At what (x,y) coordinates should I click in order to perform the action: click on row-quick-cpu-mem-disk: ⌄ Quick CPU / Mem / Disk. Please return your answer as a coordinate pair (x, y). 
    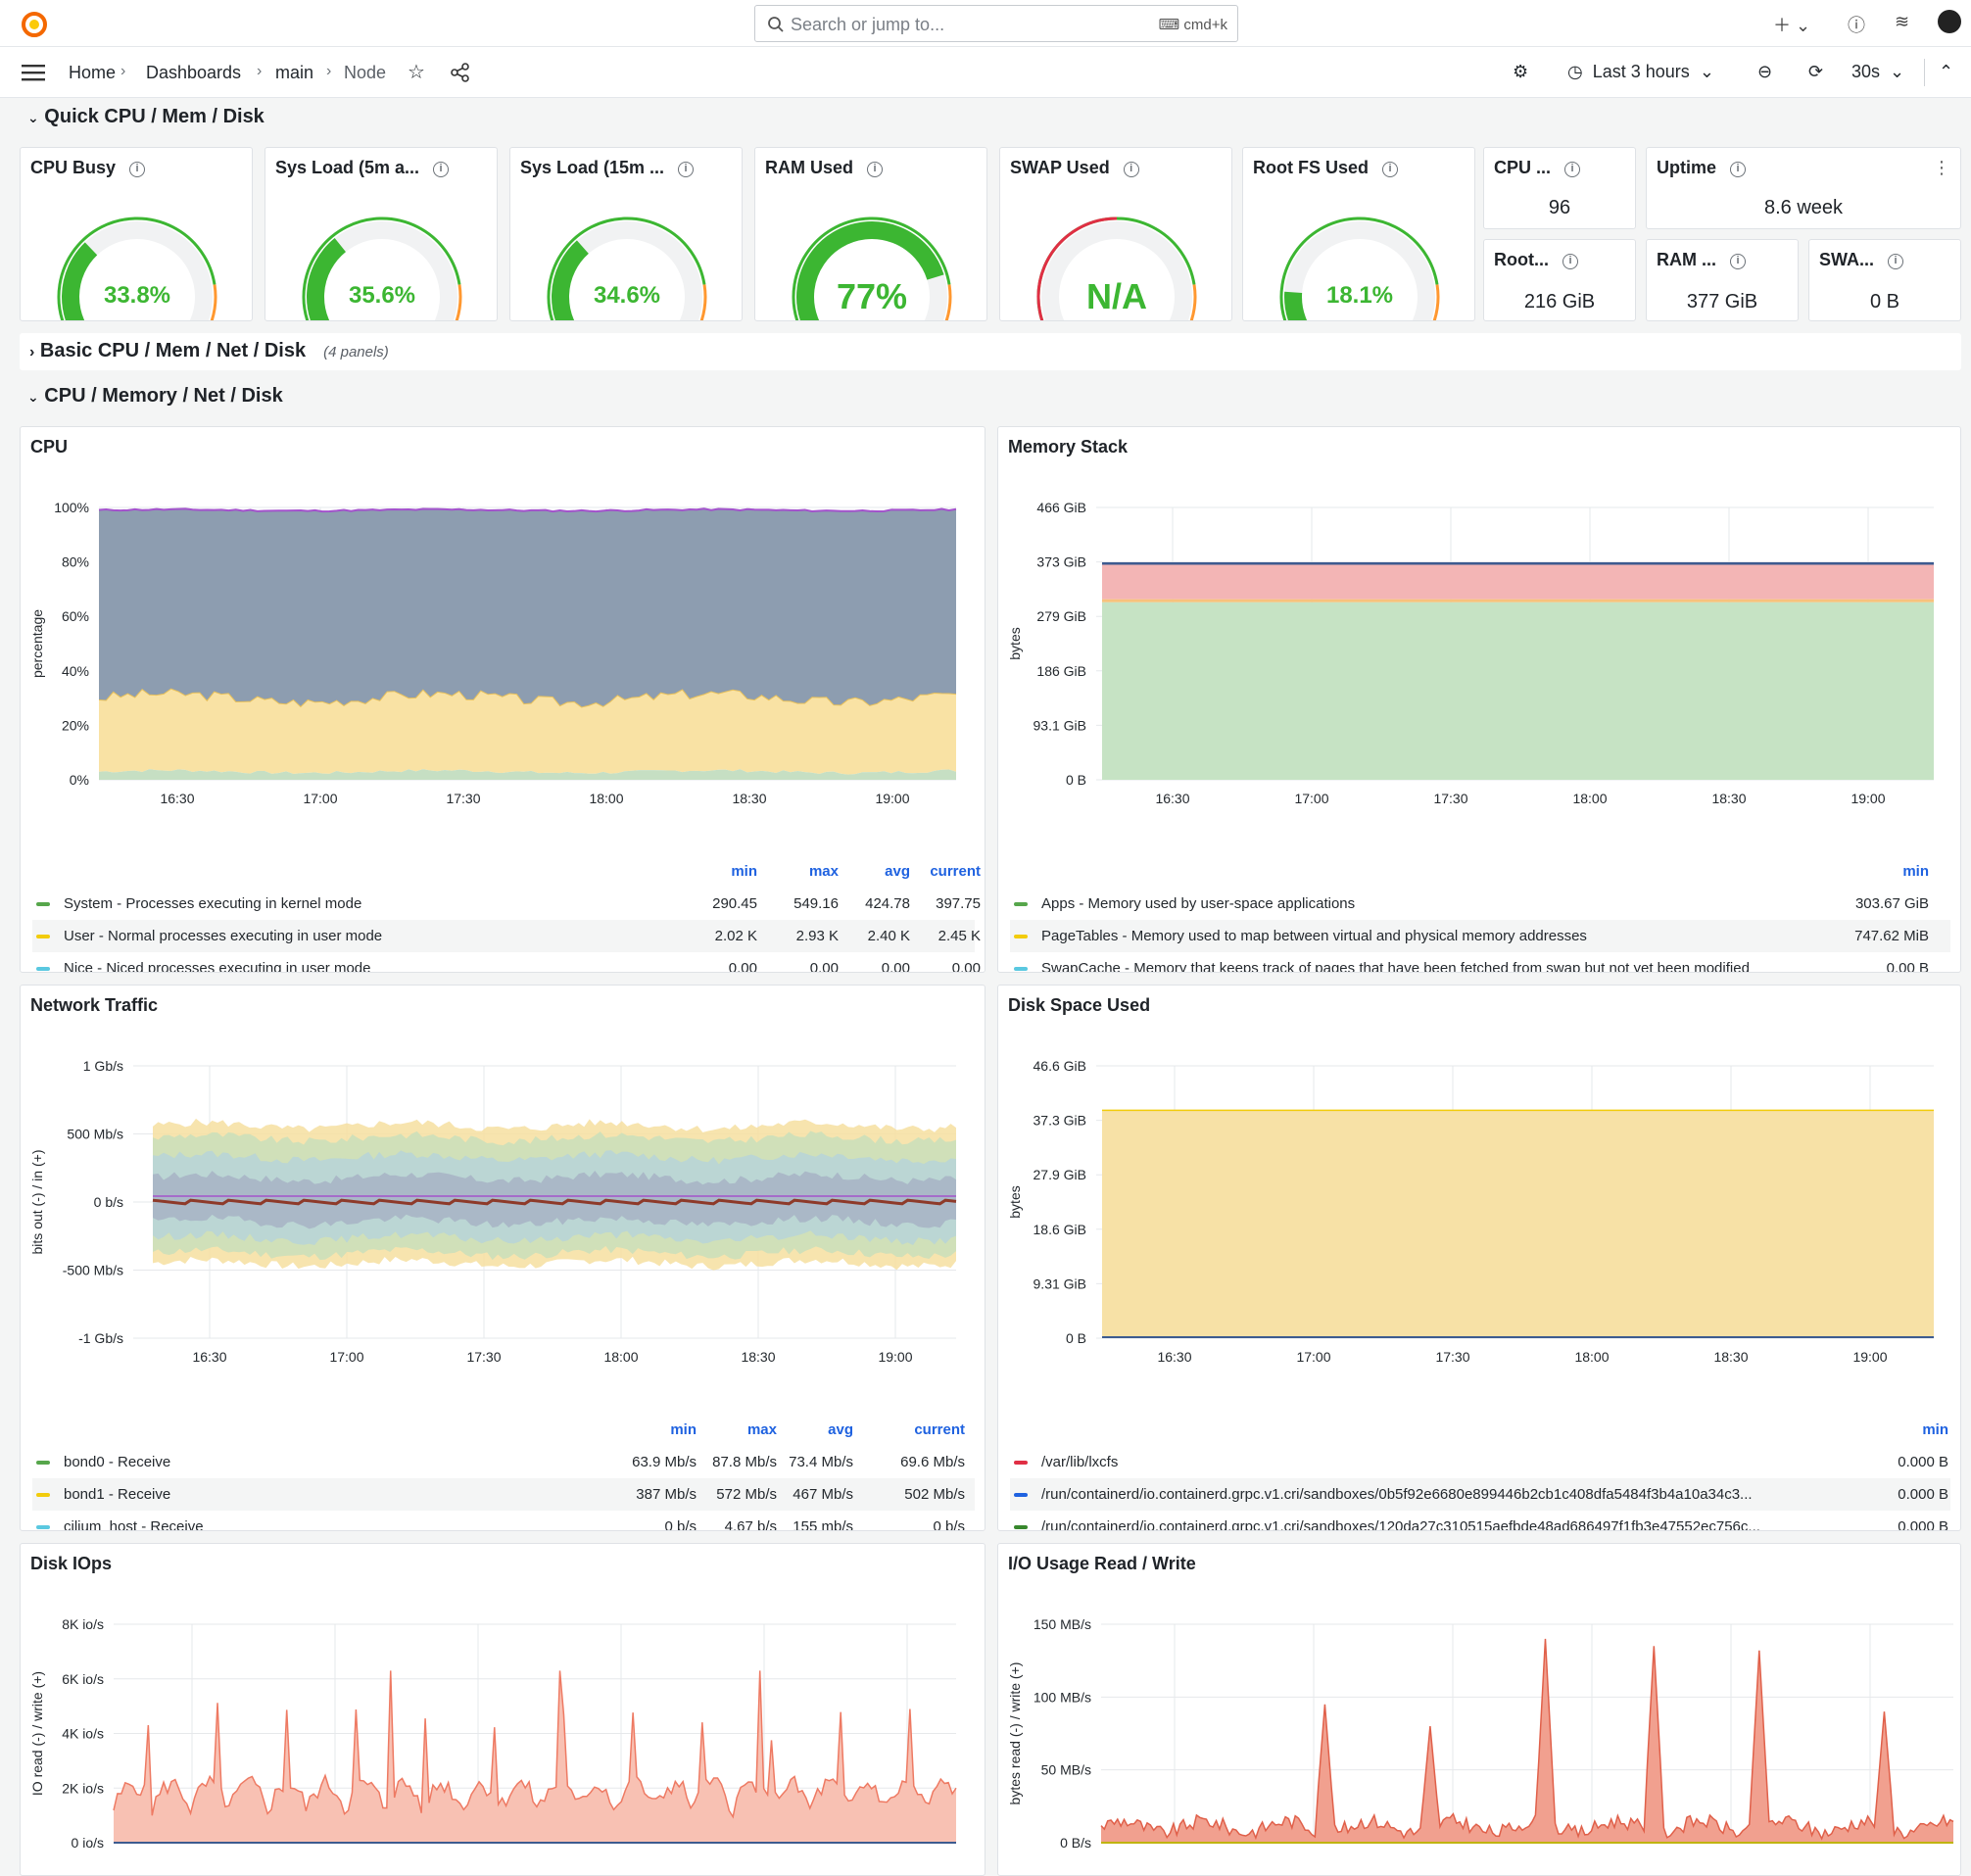
    Looking at the image, I should click on (145, 117).